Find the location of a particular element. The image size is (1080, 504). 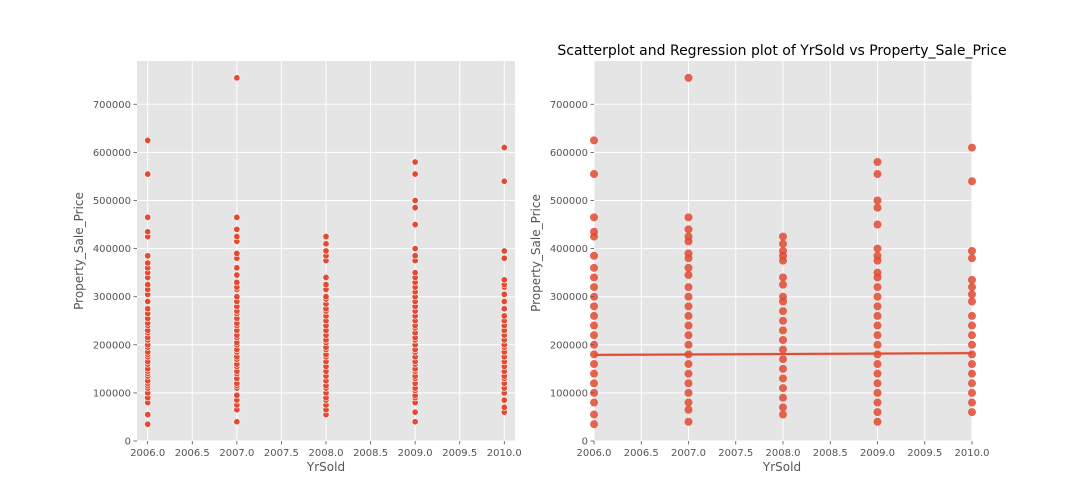

x-tick-label: 2007.5 is located at coordinates (281, 453).